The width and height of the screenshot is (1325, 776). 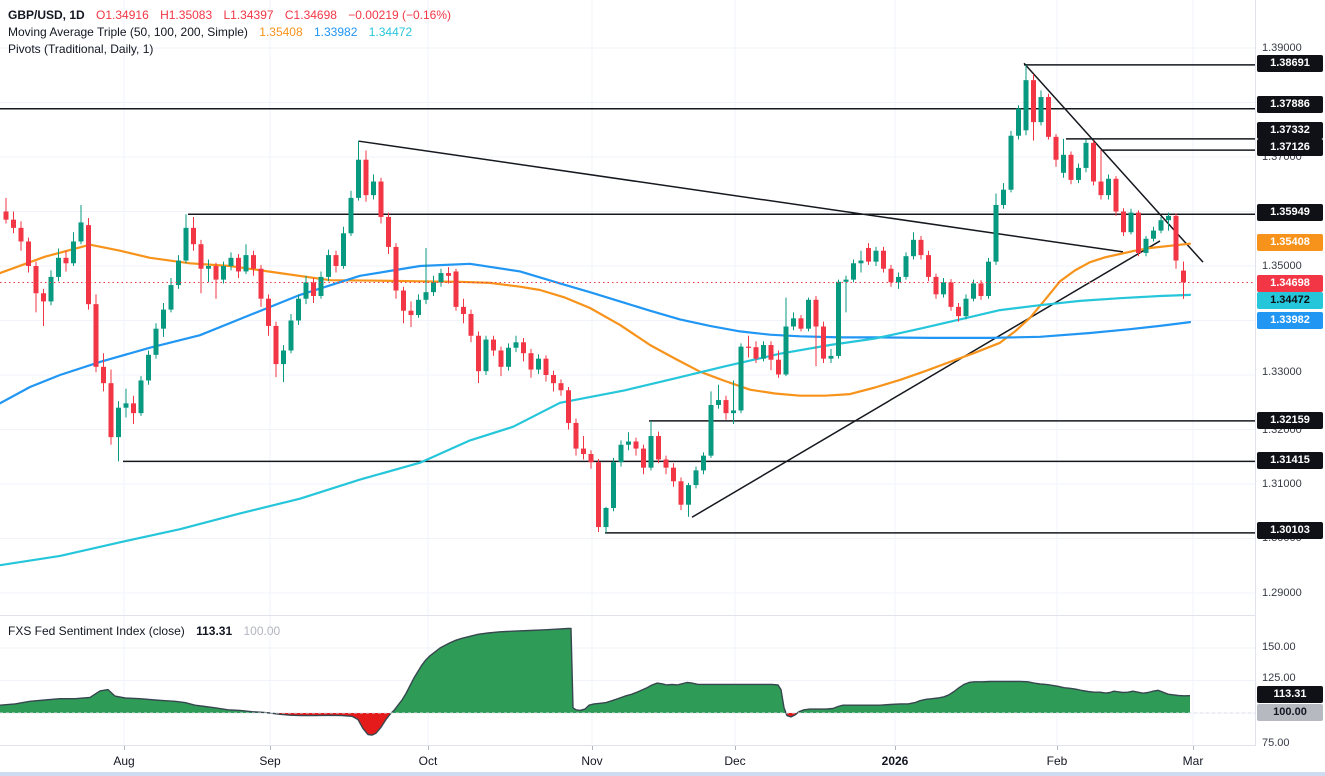 What do you see at coordinates (262, 631) in the screenshot?
I see `sentiment-baseline-value: 100.00` at bounding box center [262, 631].